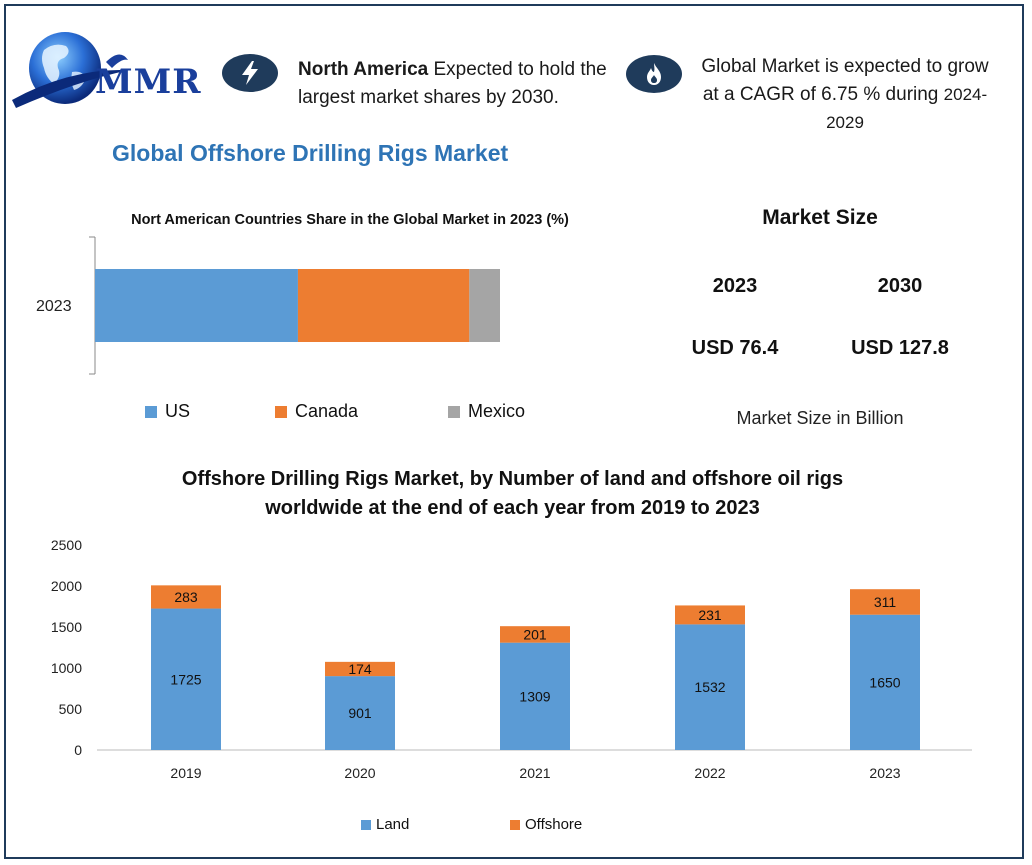 This screenshot has height=865, width=1032. What do you see at coordinates (66, 545) in the screenshot?
I see `y-tick-label: 2500` at bounding box center [66, 545].